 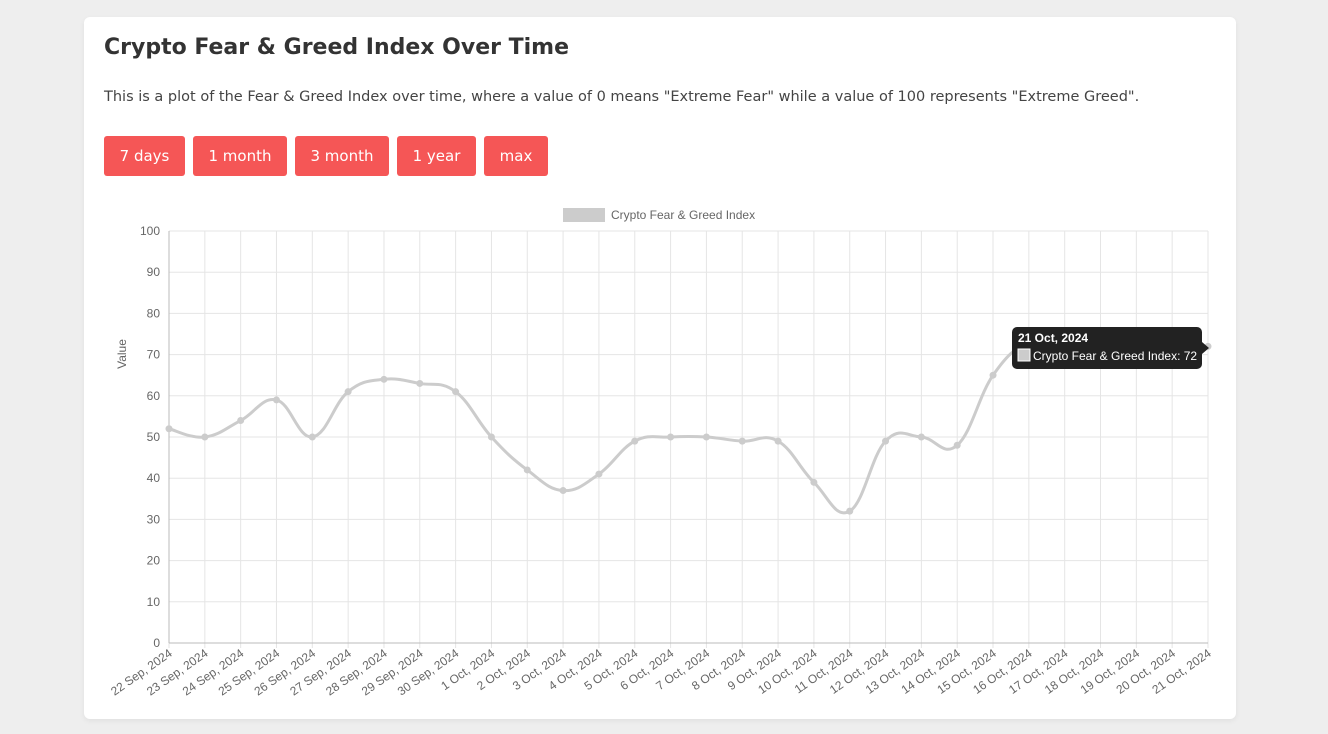 I want to click on tooltip-caret, so click(x=1205, y=348).